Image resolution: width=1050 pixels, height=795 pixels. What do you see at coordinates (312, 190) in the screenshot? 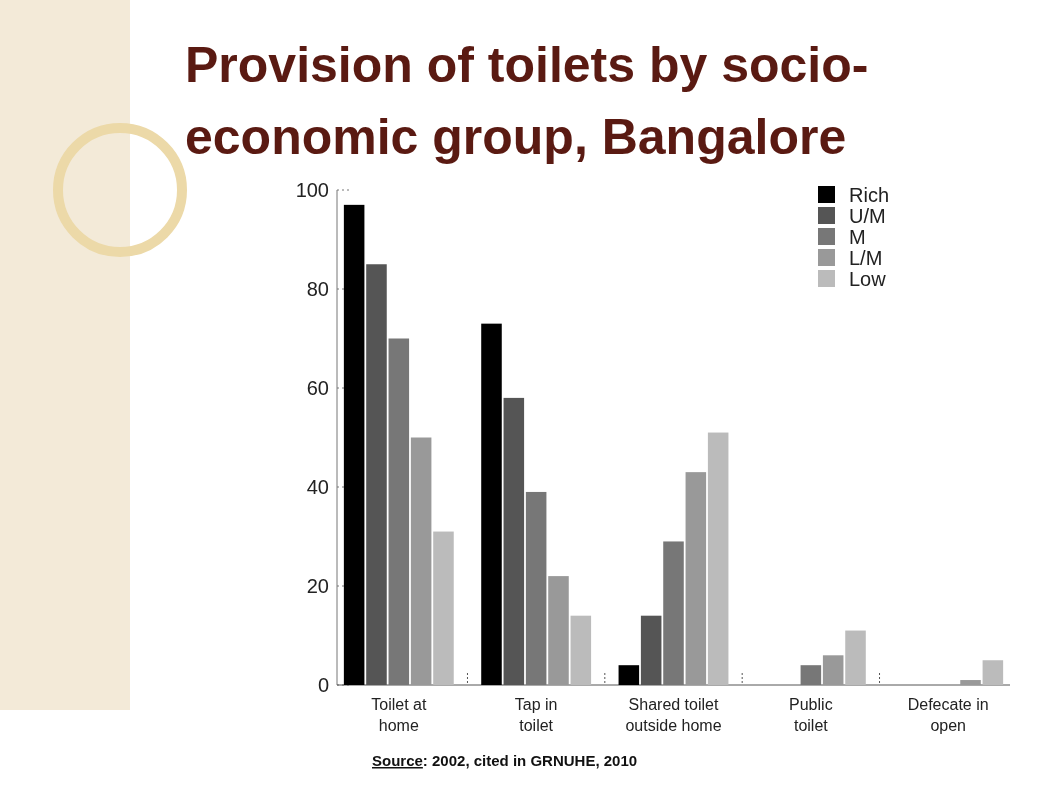
I see `y-tick-label: 100` at bounding box center [312, 190].